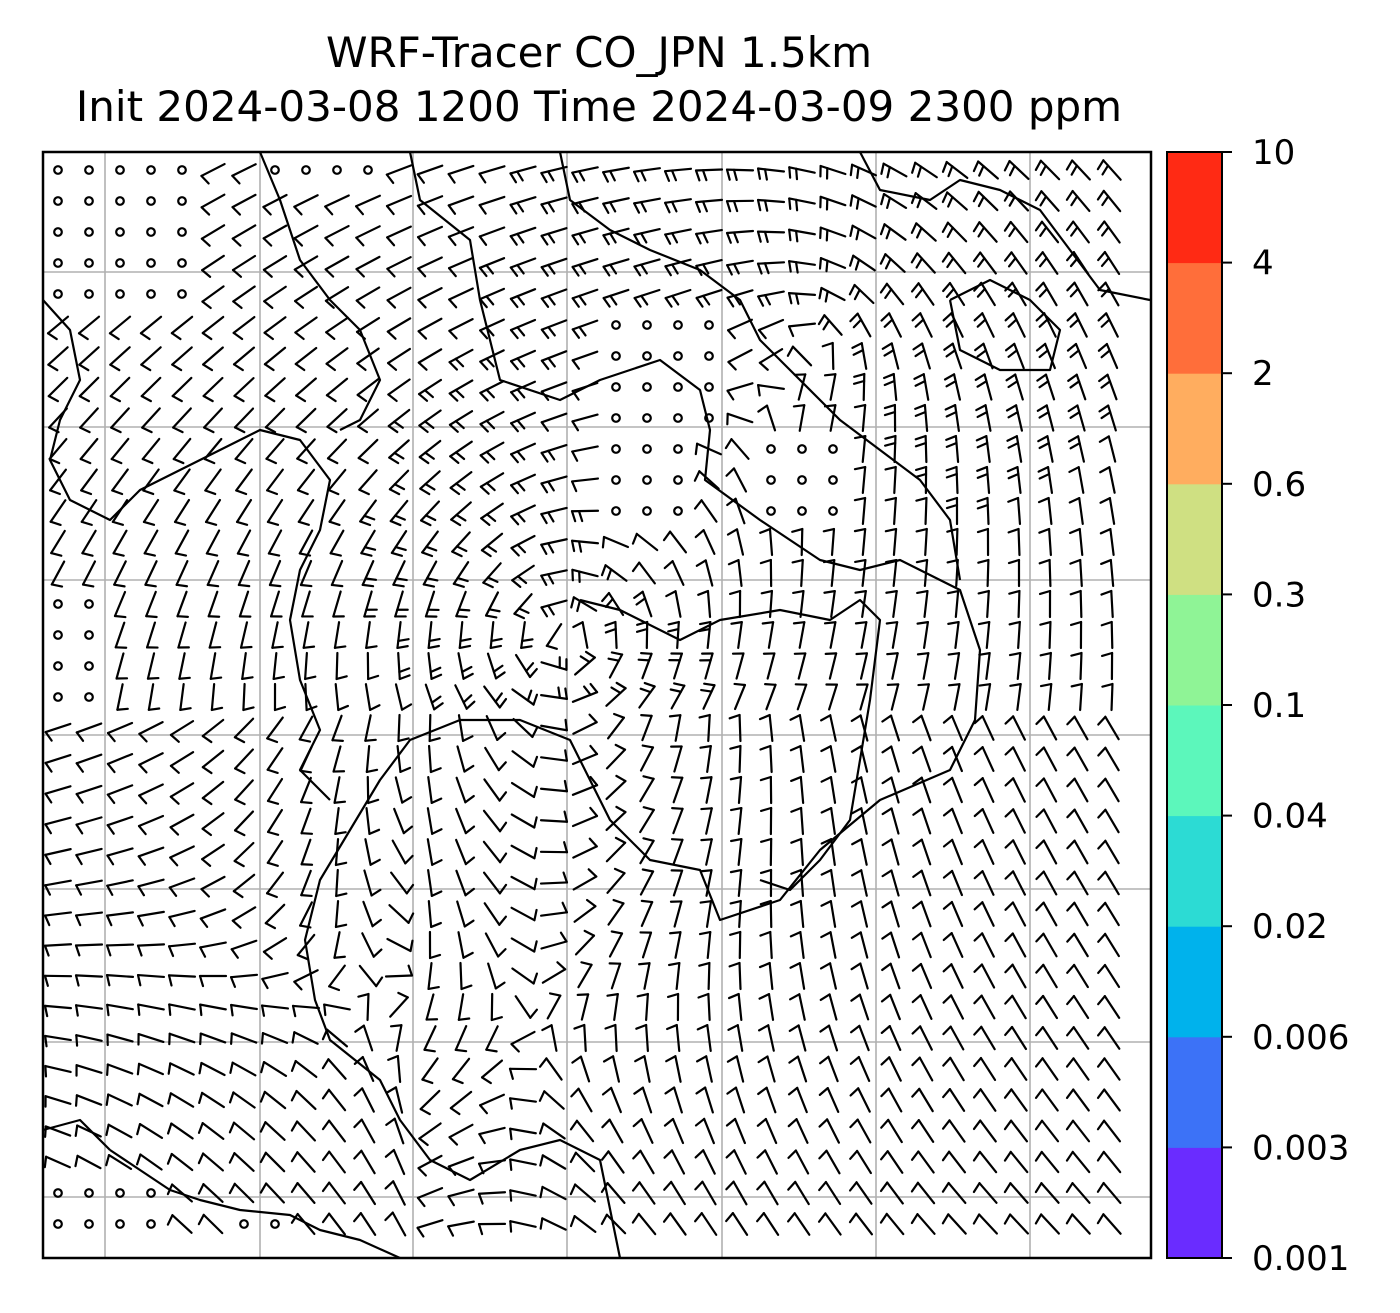 The image size is (1400, 1313). Describe the element at coordinates (1273, 153) in the screenshot. I see `colorbar-tick-label: 10` at that location.